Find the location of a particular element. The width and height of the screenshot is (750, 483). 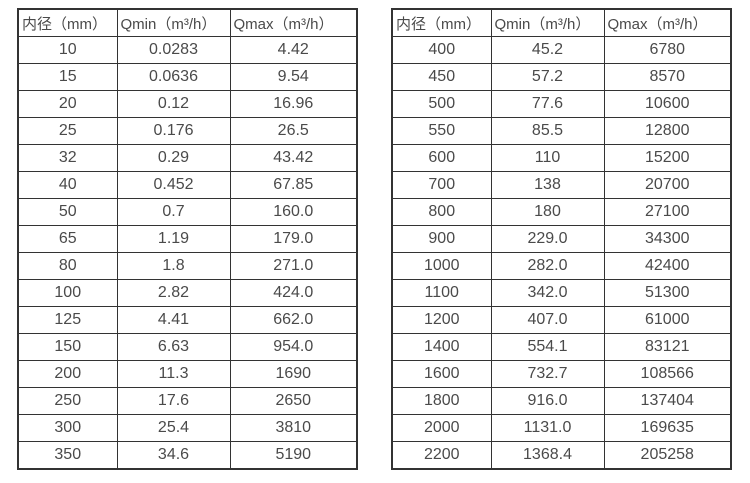

table-cell: 15200 is located at coordinates (667, 158).